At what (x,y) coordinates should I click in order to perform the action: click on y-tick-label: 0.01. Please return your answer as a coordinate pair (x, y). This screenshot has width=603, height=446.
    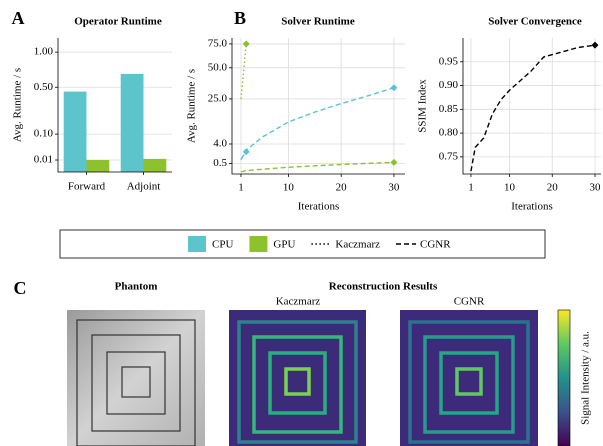
    Looking at the image, I should click on (43, 160).